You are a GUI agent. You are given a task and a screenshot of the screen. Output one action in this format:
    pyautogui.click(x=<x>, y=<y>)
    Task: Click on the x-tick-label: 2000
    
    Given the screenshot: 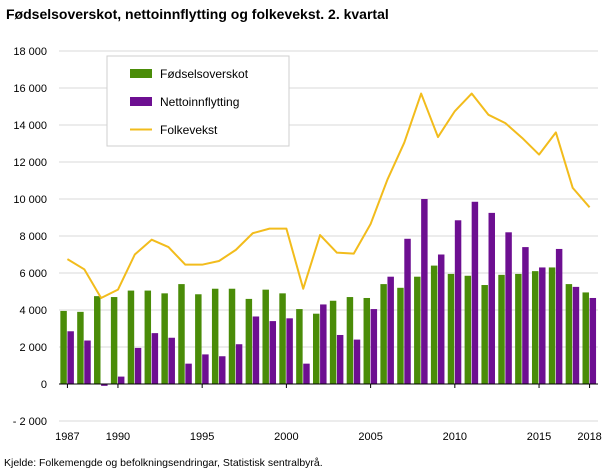 What is the action you would take?
    pyautogui.click(x=286, y=437)
    